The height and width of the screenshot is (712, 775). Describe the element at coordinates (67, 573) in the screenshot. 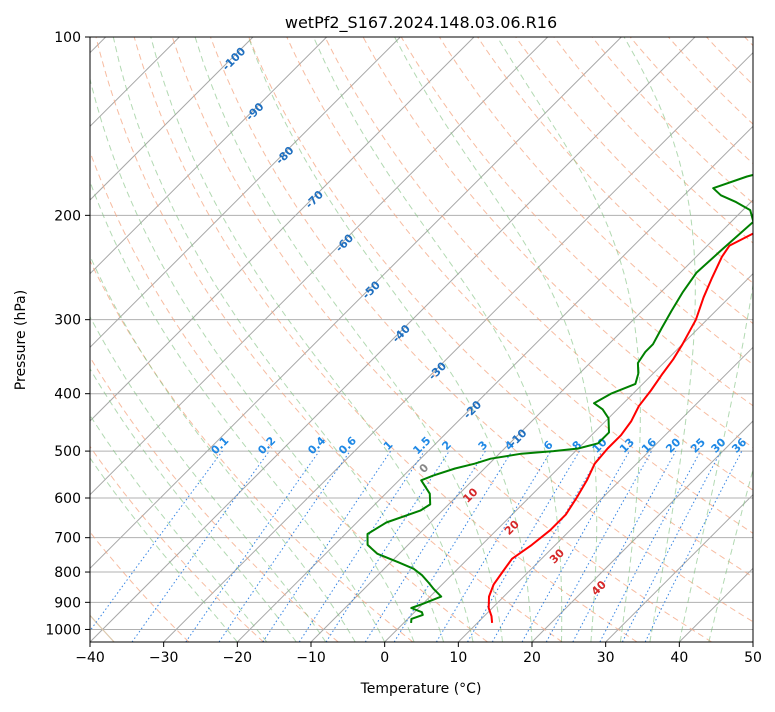

I see `y-tick-label: 800` at that location.